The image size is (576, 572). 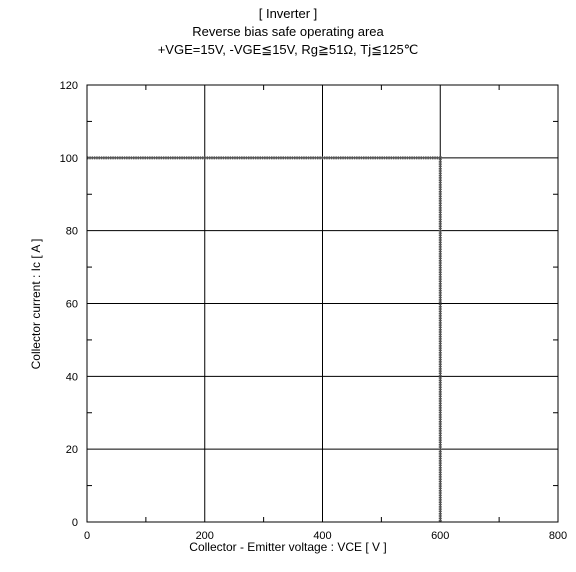 What do you see at coordinates (72, 450) in the screenshot?
I see `y-tick-label: 20` at bounding box center [72, 450].